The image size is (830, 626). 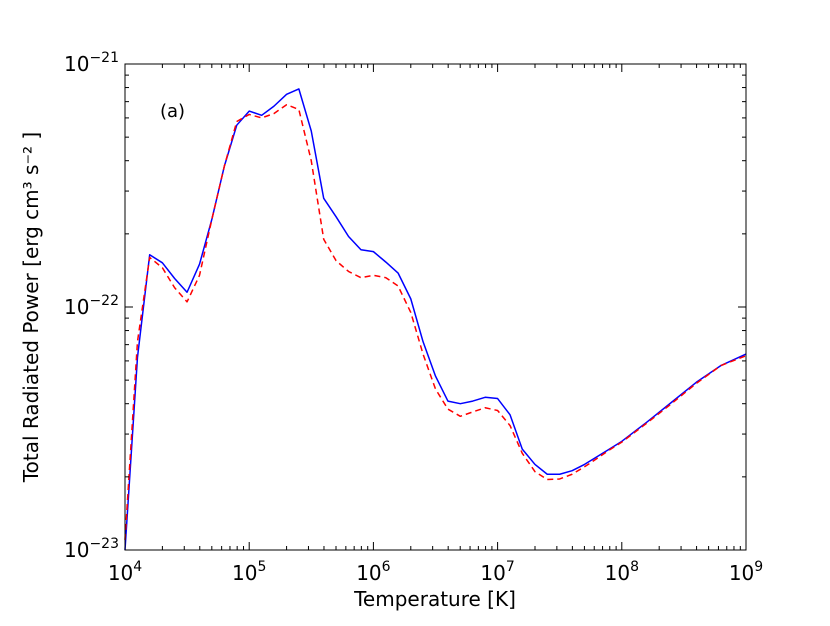 I want to click on x-tick-label: 10⁶, so click(x=373, y=572).